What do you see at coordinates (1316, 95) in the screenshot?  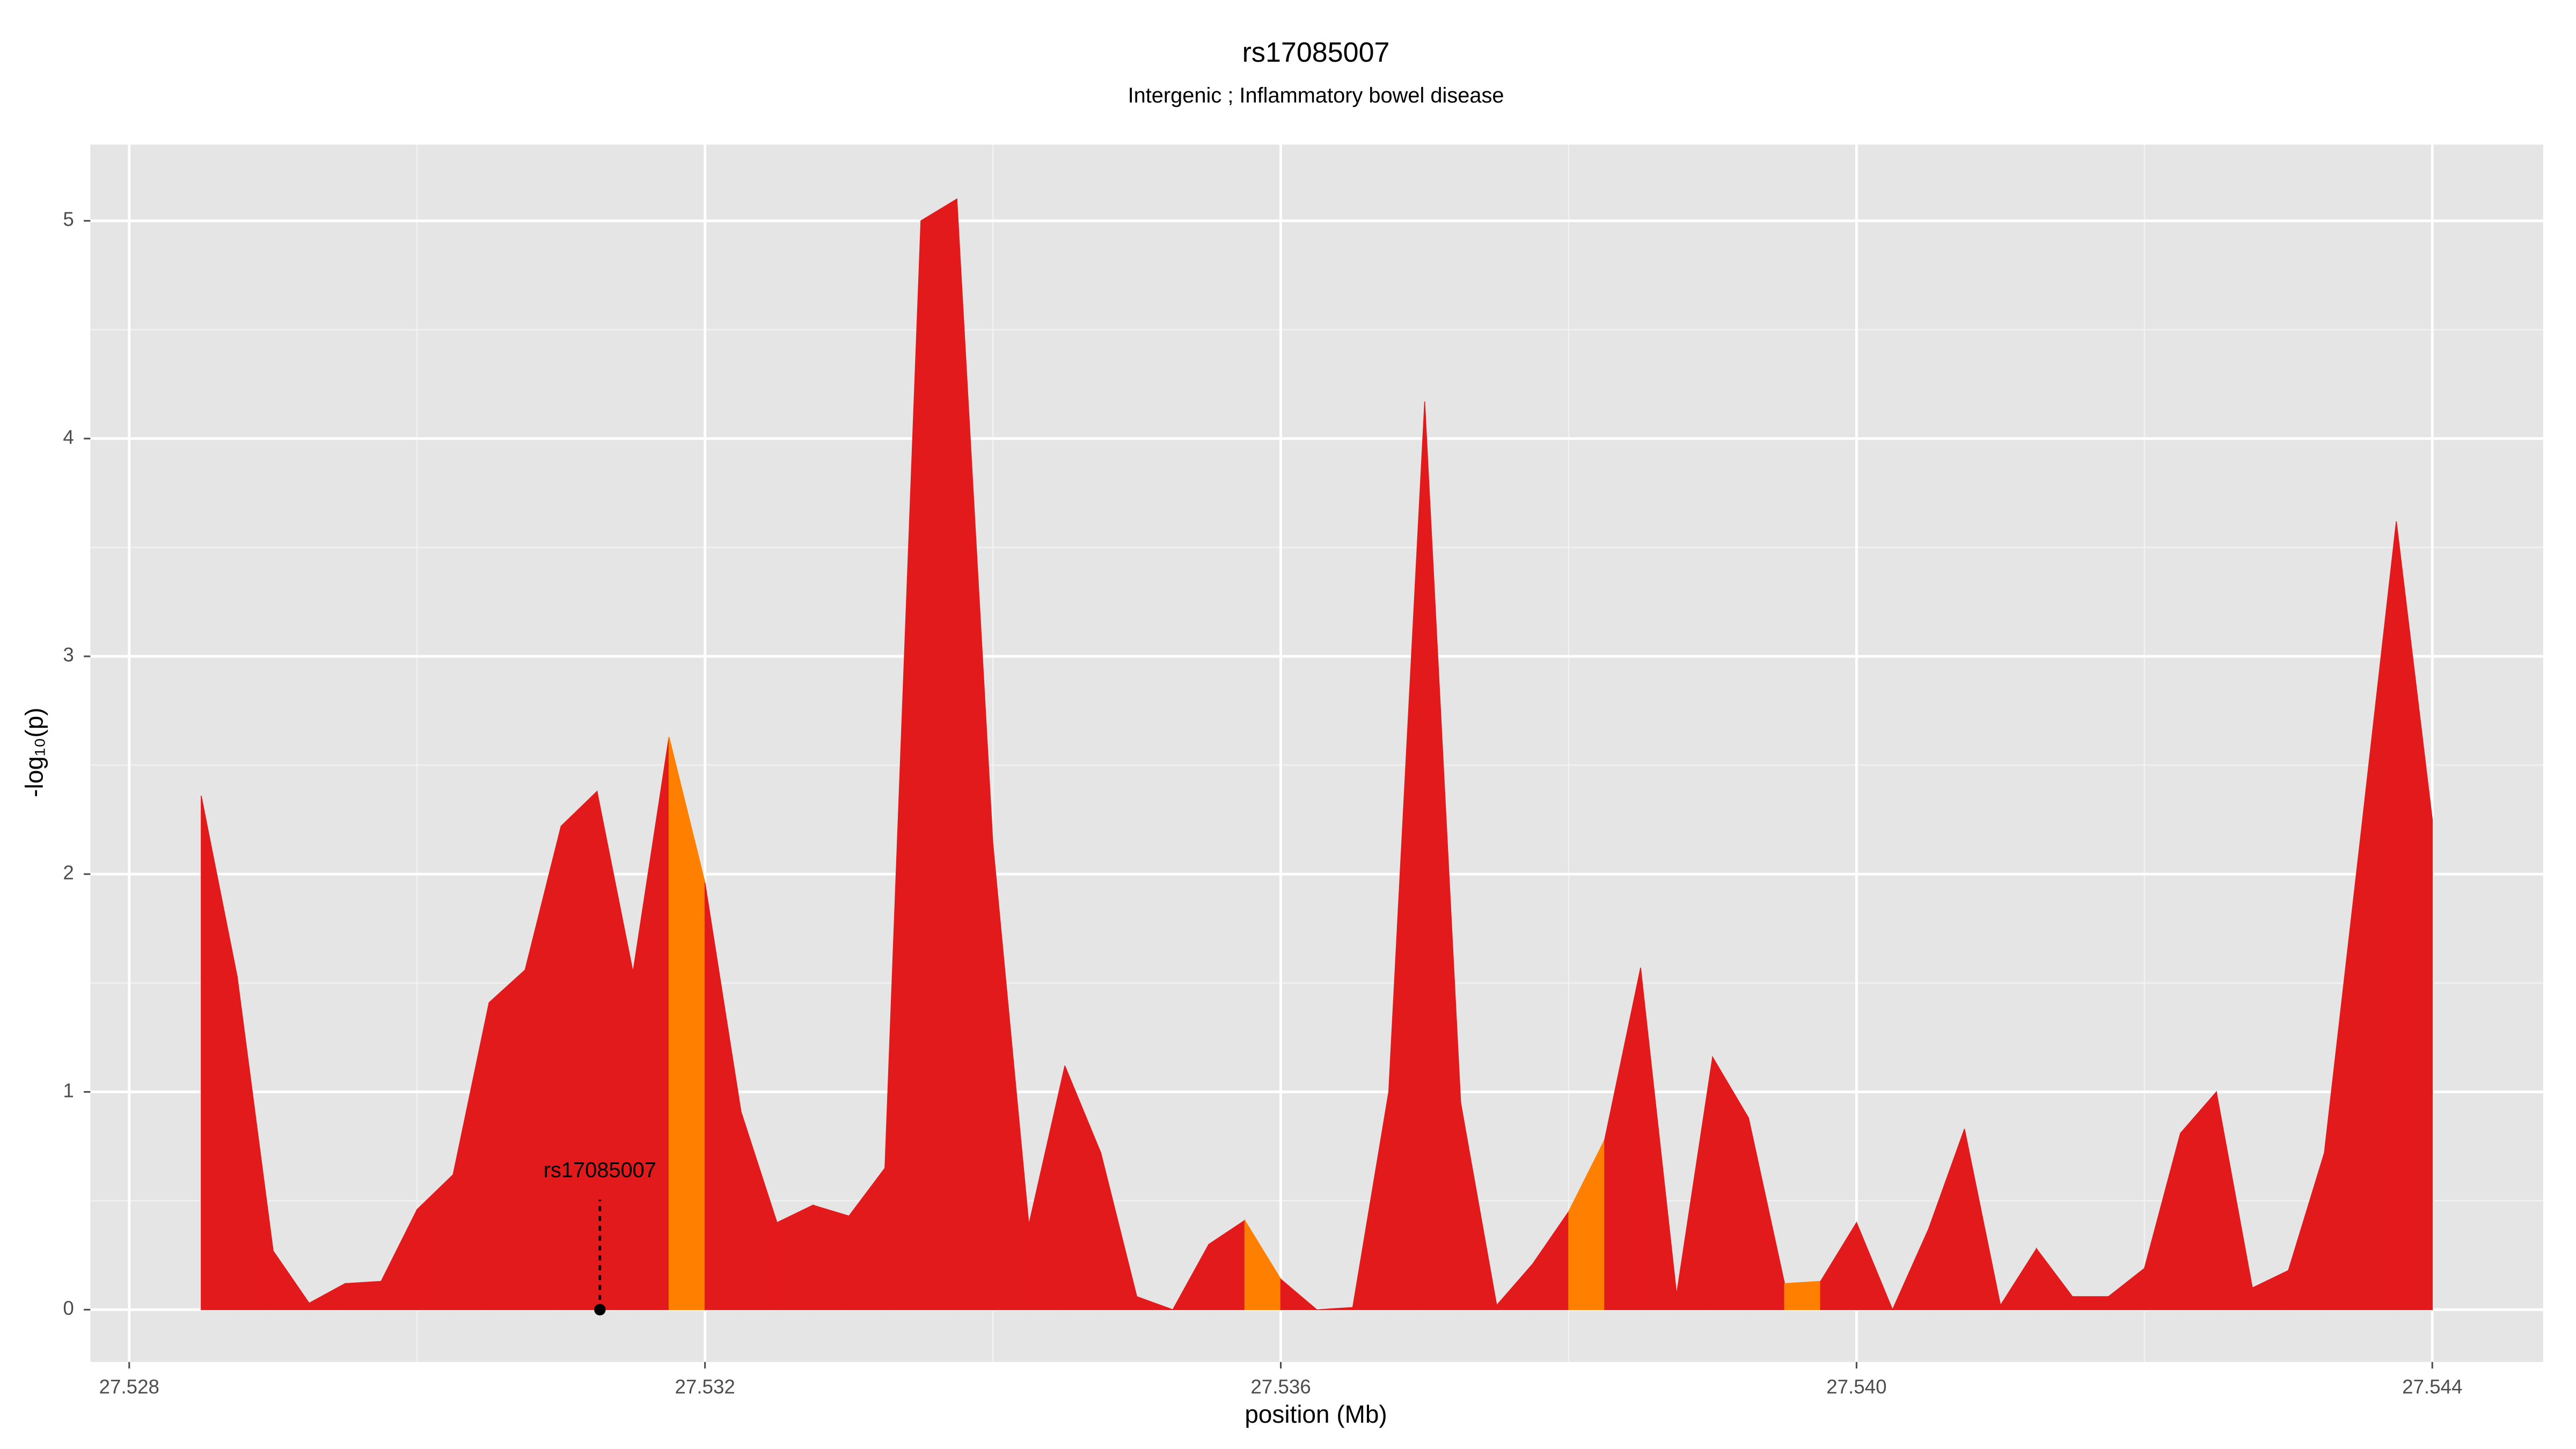 I see `chart-subtitle: Intergenic ; Inflammatory bowel disease` at bounding box center [1316, 95].